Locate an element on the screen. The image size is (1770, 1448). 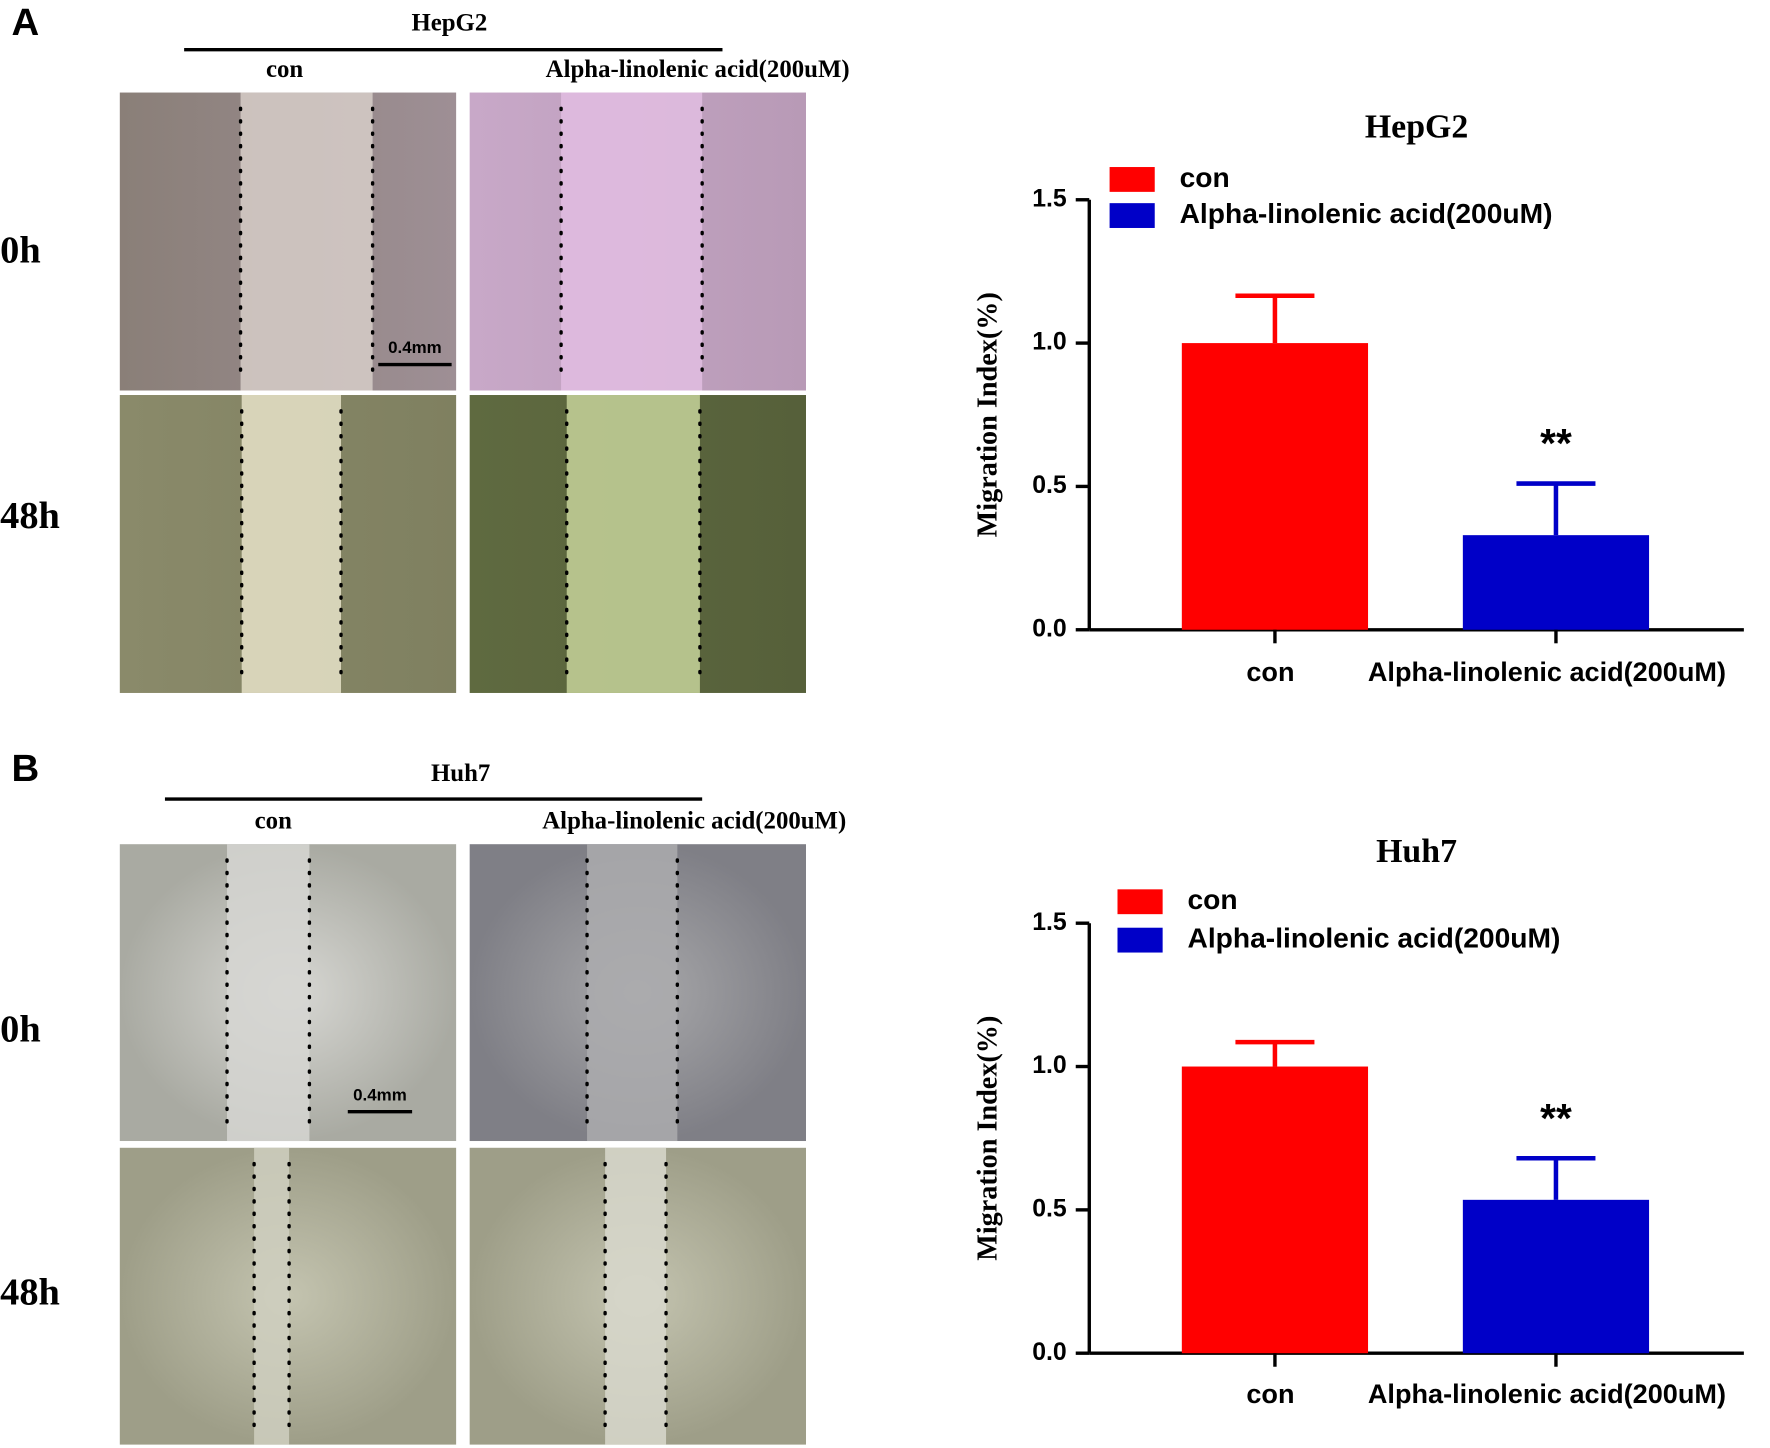
panel-label: A is located at coordinates (25, 22).